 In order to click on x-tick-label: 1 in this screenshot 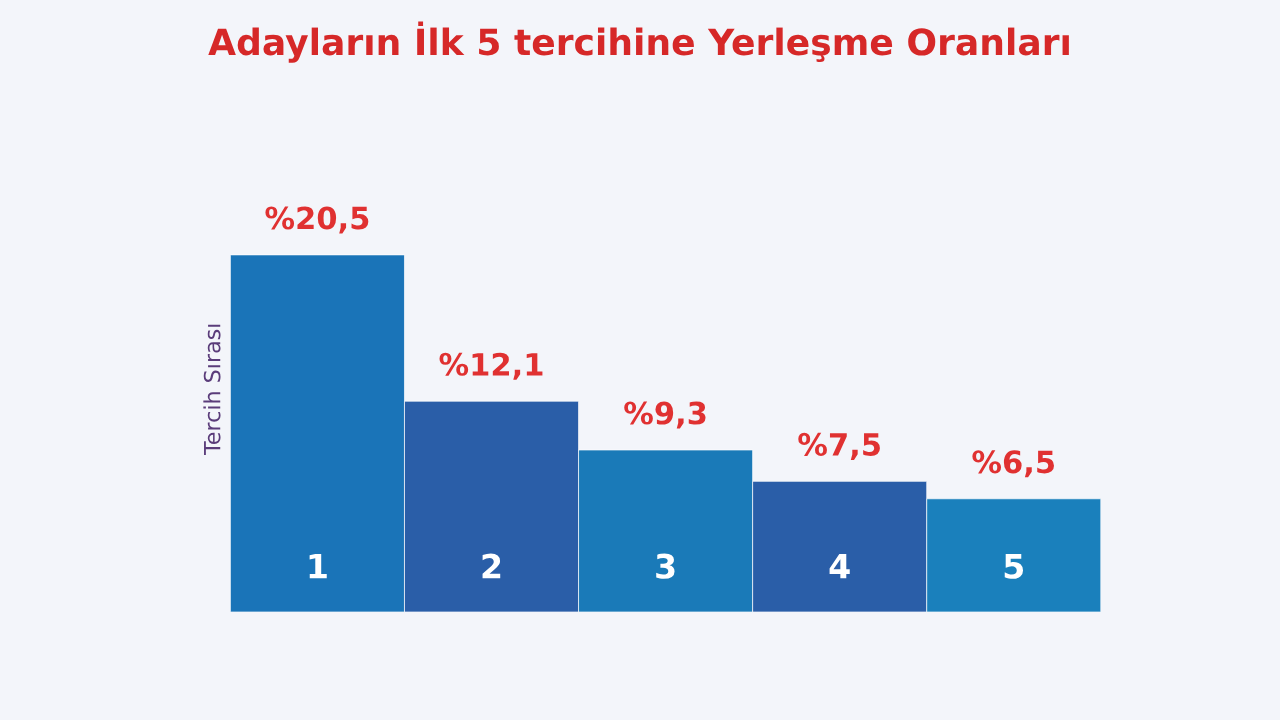, I will do `click(318, 566)`.